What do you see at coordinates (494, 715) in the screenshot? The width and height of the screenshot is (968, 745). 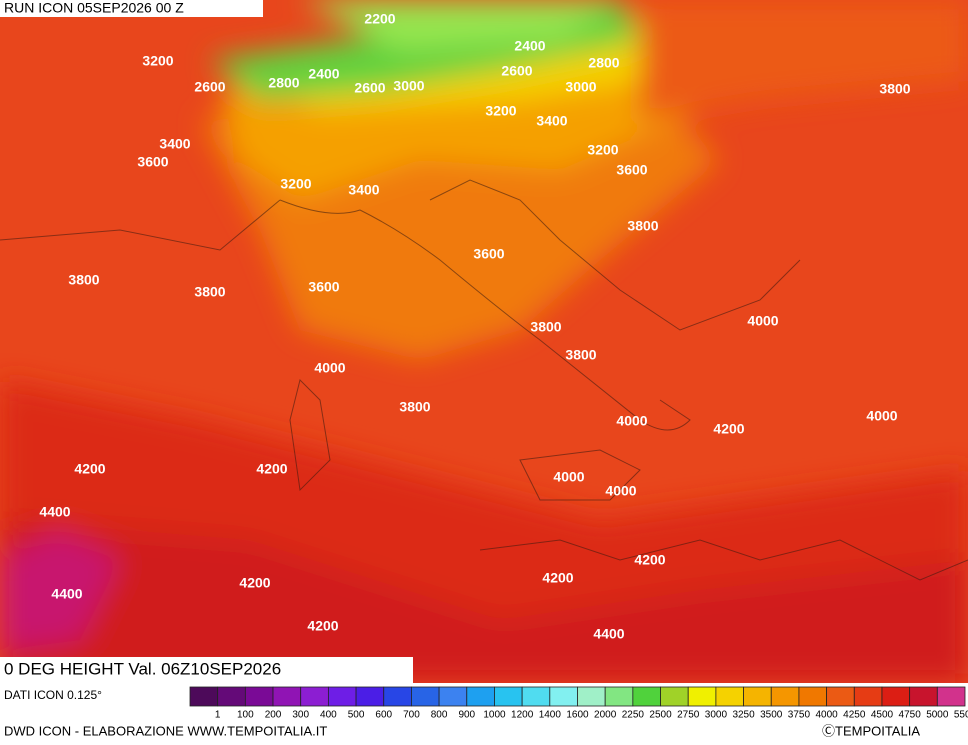 I see `legend-label: 1000` at bounding box center [494, 715].